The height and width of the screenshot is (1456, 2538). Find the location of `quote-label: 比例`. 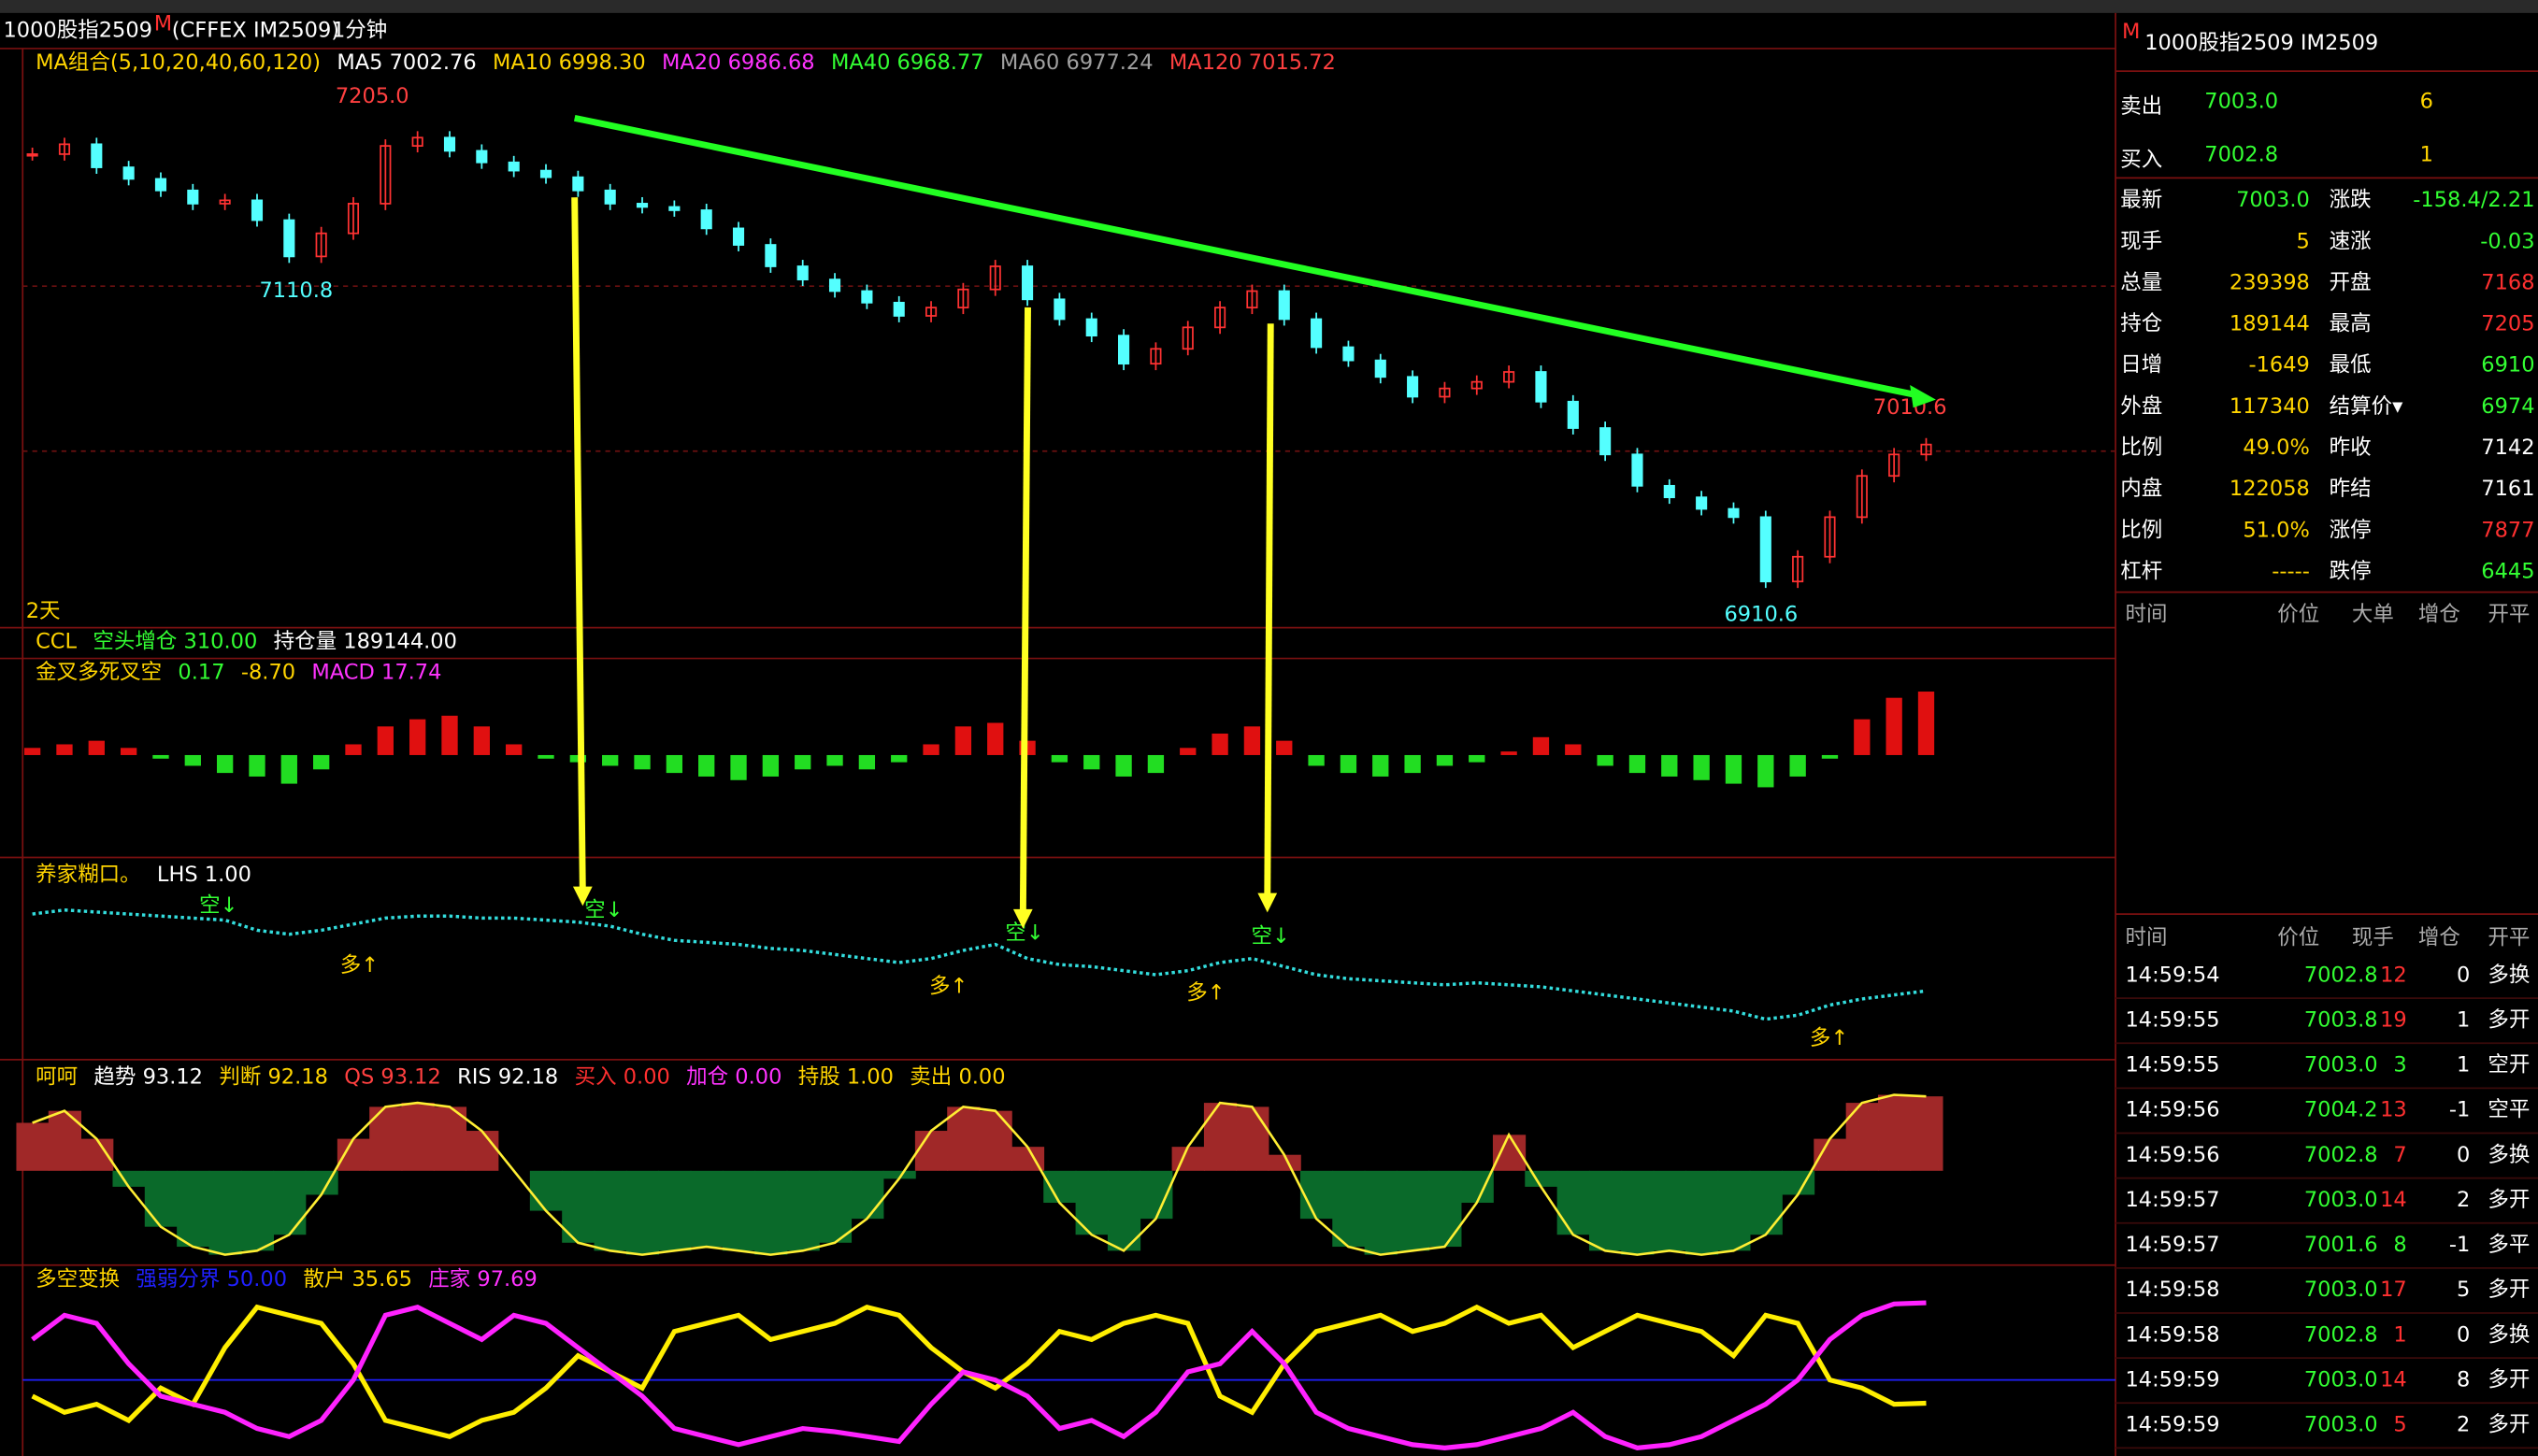

quote-label: 比例 is located at coordinates (2141, 530).